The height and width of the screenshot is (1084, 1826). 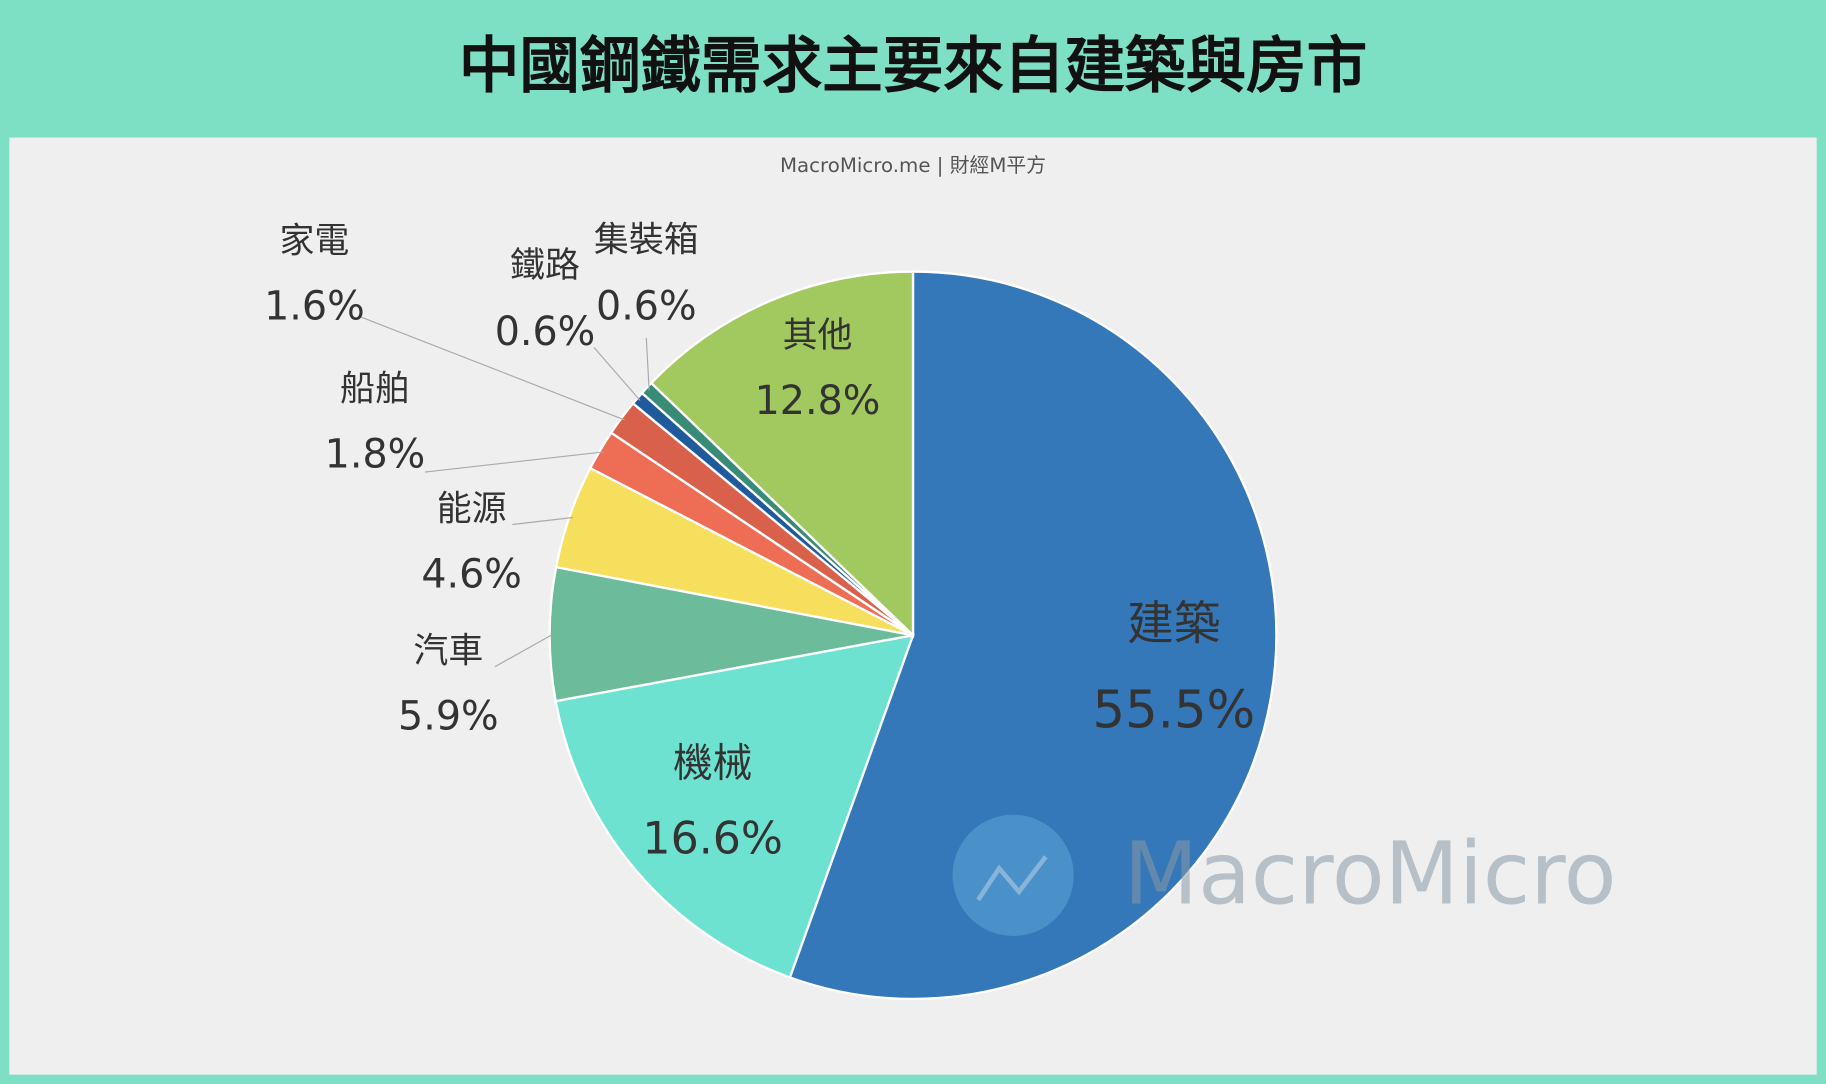 What do you see at coordinates (712, 763) in the screenshot?
I see `category-label: 機械` at bounding box center [712, 763].